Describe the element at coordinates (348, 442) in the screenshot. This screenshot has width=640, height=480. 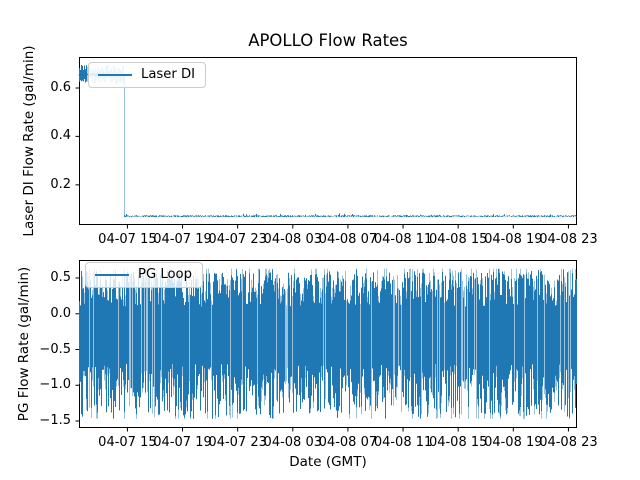
I see `bottom-x-tick-label: 04-08 07` at that location.